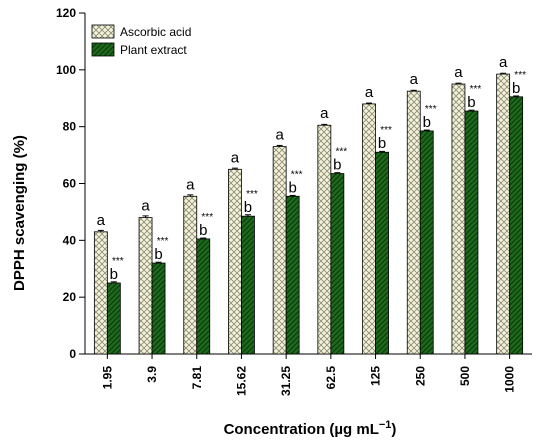 The image size is (550, 445). Describe the element at coordinates (70, 240) in the screenshot. I see `y-tick-label: 40` at that location.